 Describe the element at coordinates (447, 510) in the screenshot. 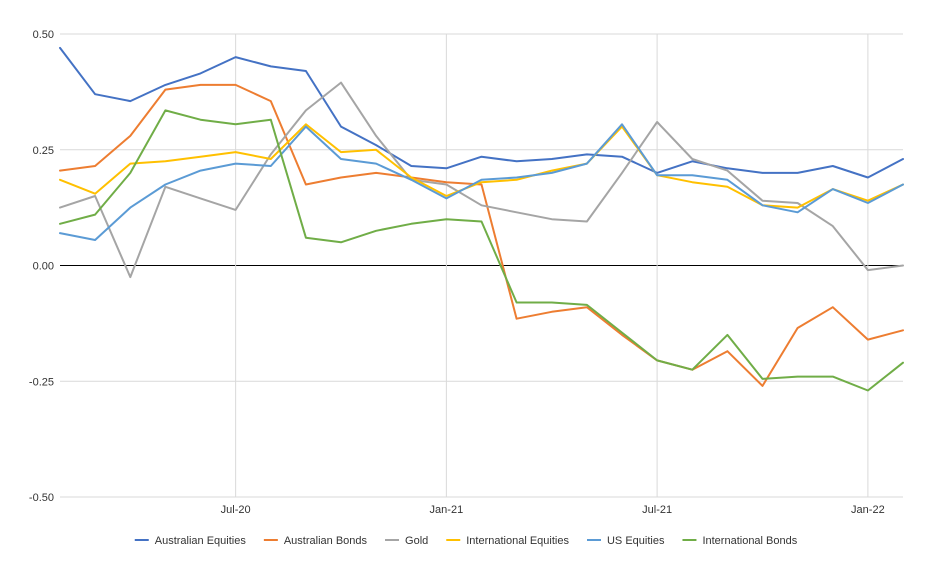

I see `x-tick-label: Jan-21` at that location.